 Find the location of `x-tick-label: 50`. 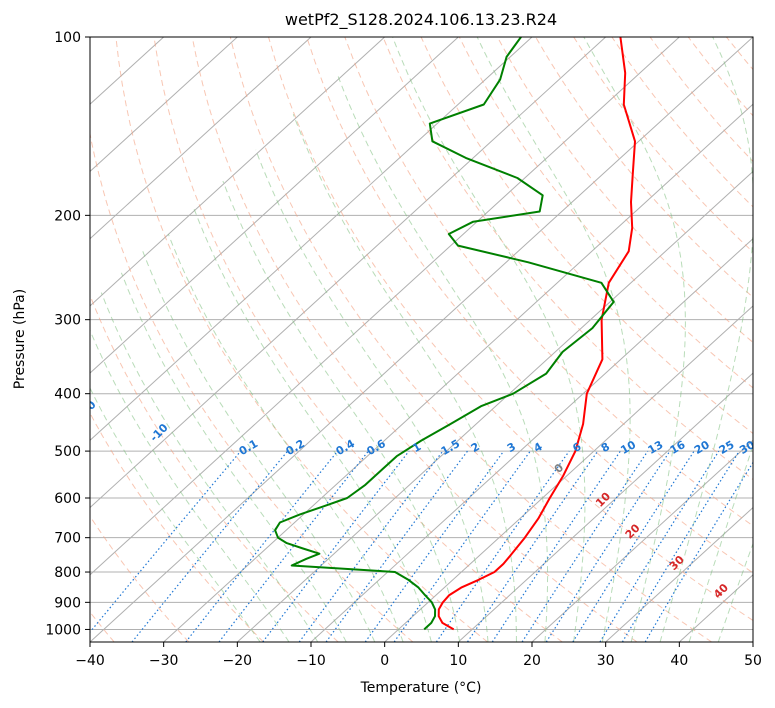

x-tick-label: 50 is located at coordinates (753, 661).